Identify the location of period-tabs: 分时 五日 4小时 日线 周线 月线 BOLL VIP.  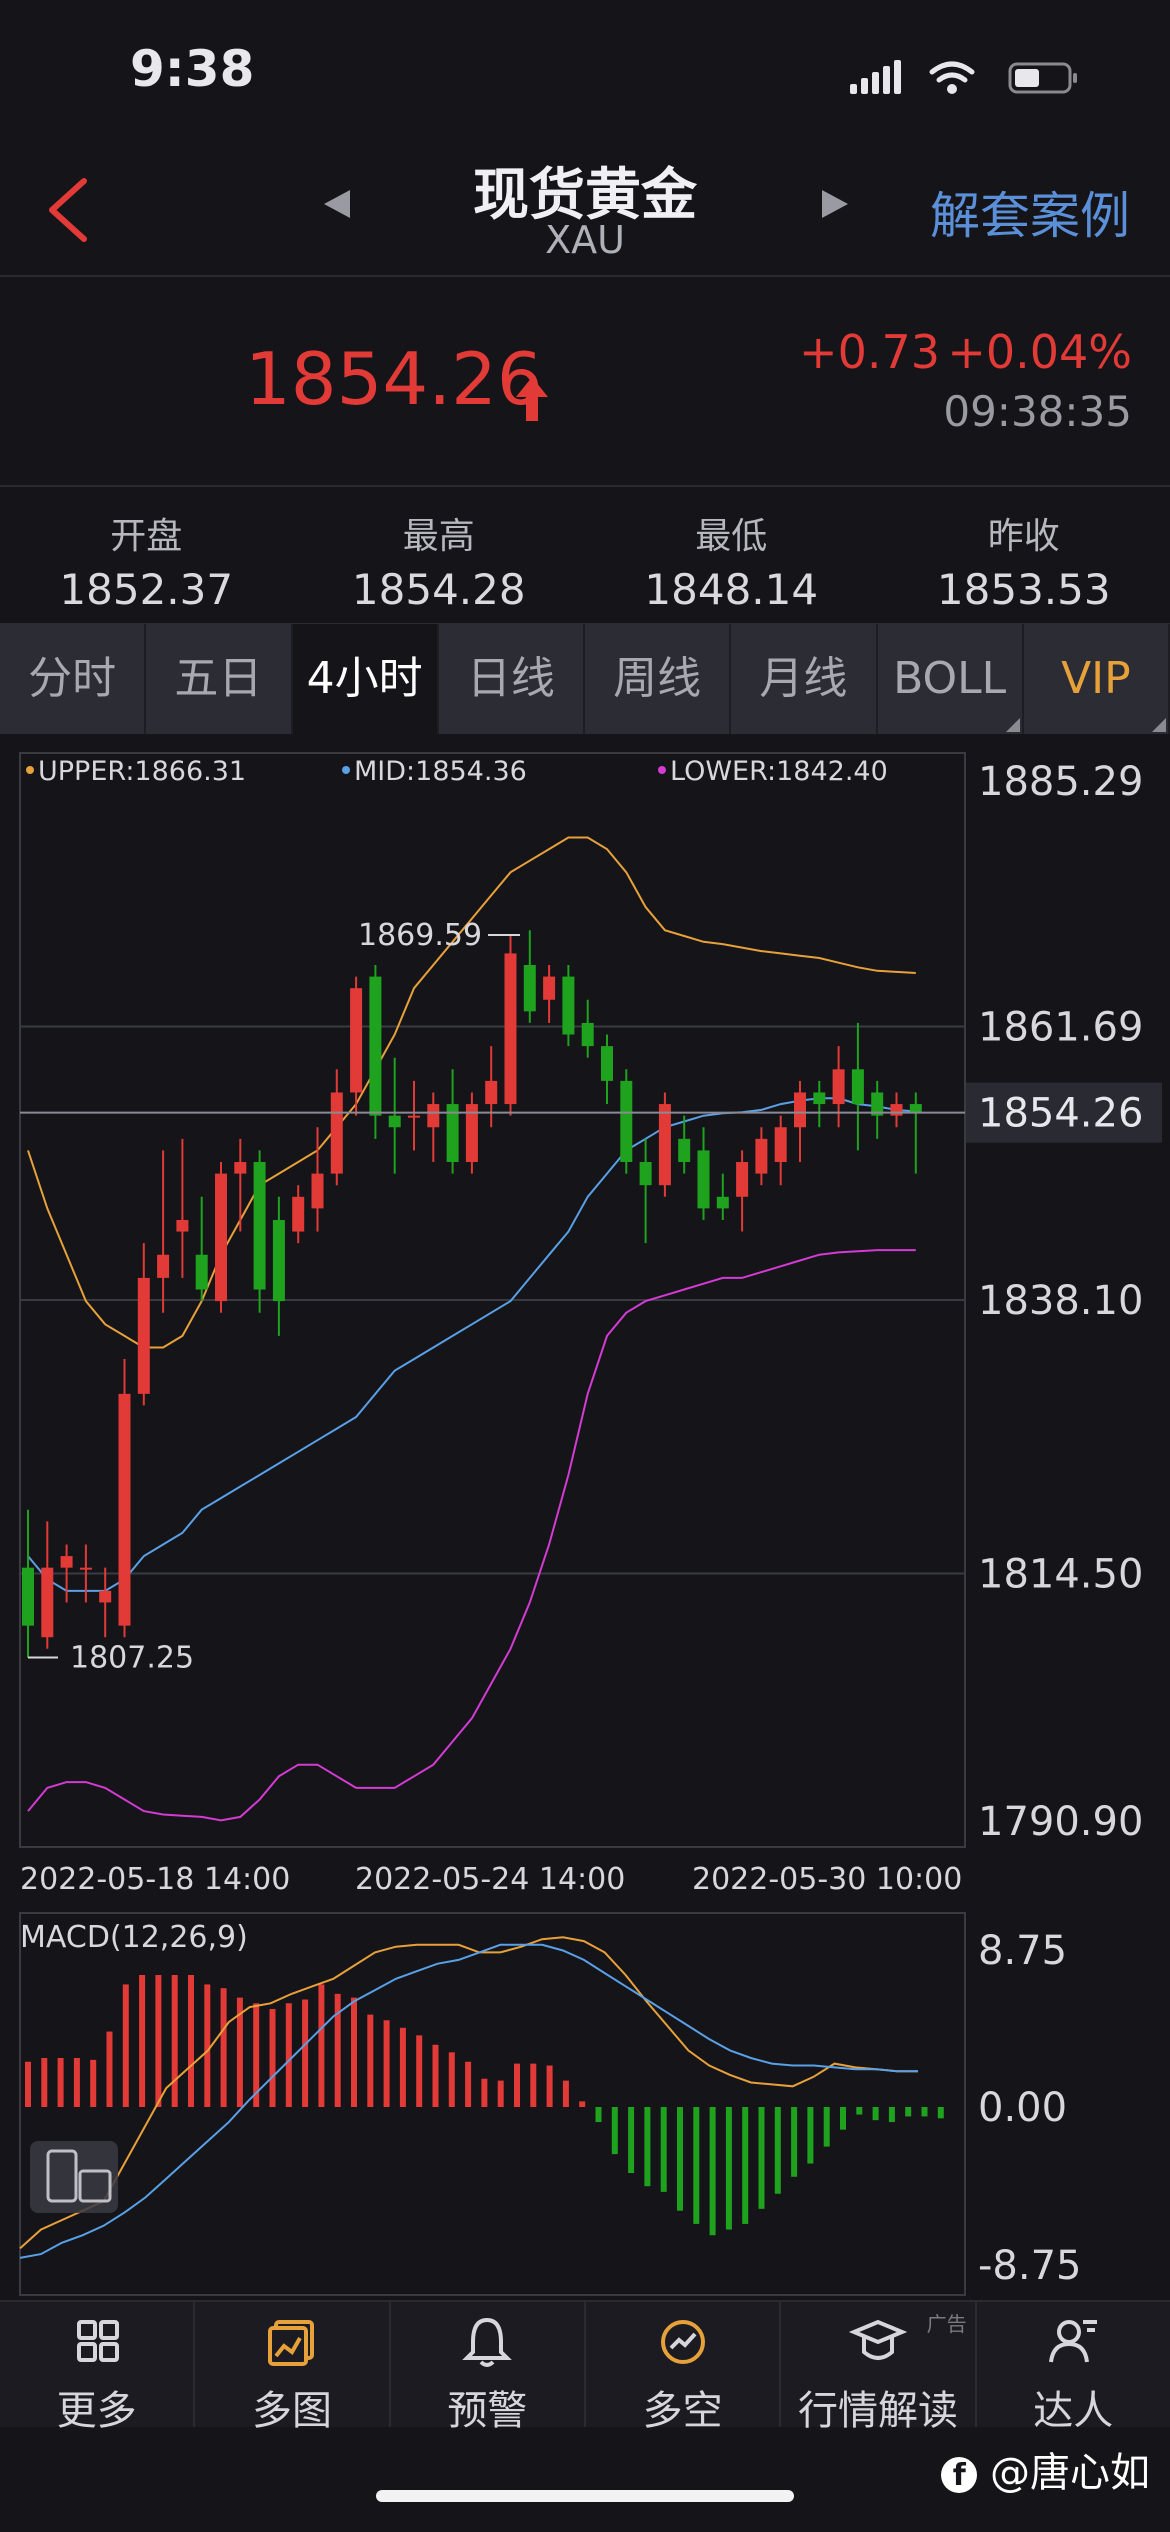
(585, 679).